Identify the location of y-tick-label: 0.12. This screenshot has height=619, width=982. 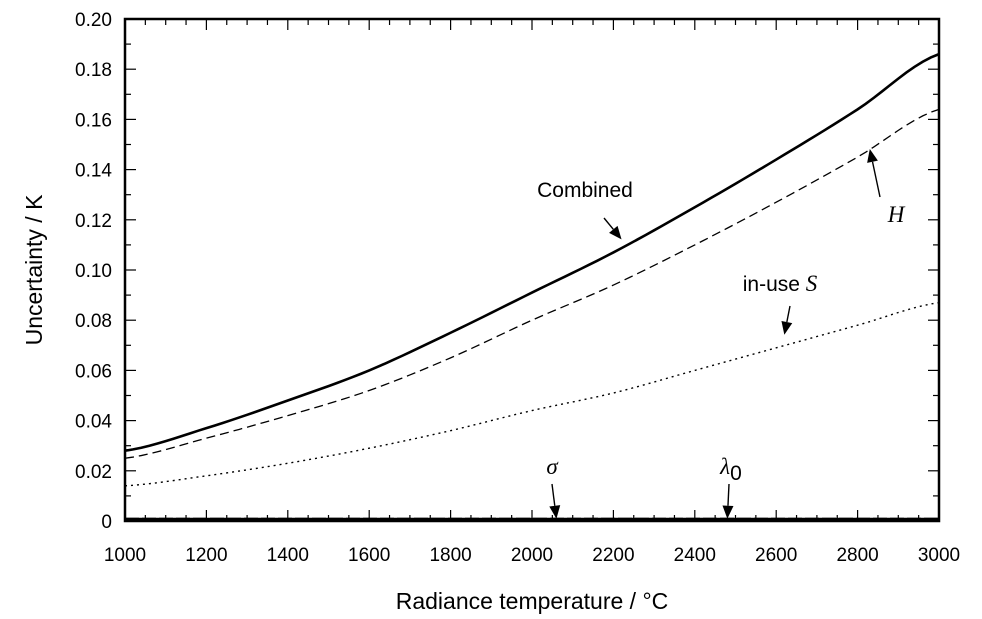
(93, 221).